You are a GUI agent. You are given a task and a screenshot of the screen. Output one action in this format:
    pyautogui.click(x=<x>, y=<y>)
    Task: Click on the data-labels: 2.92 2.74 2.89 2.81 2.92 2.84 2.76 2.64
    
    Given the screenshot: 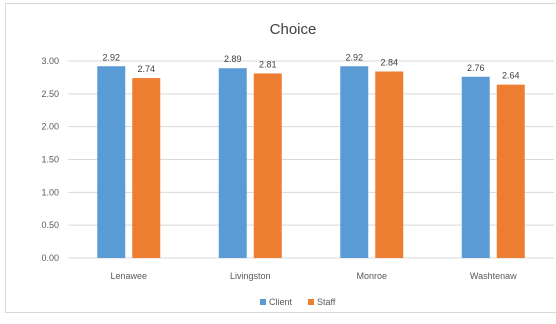 What is the action you would take?
    pyautogui.click(x=310, y=66)
    